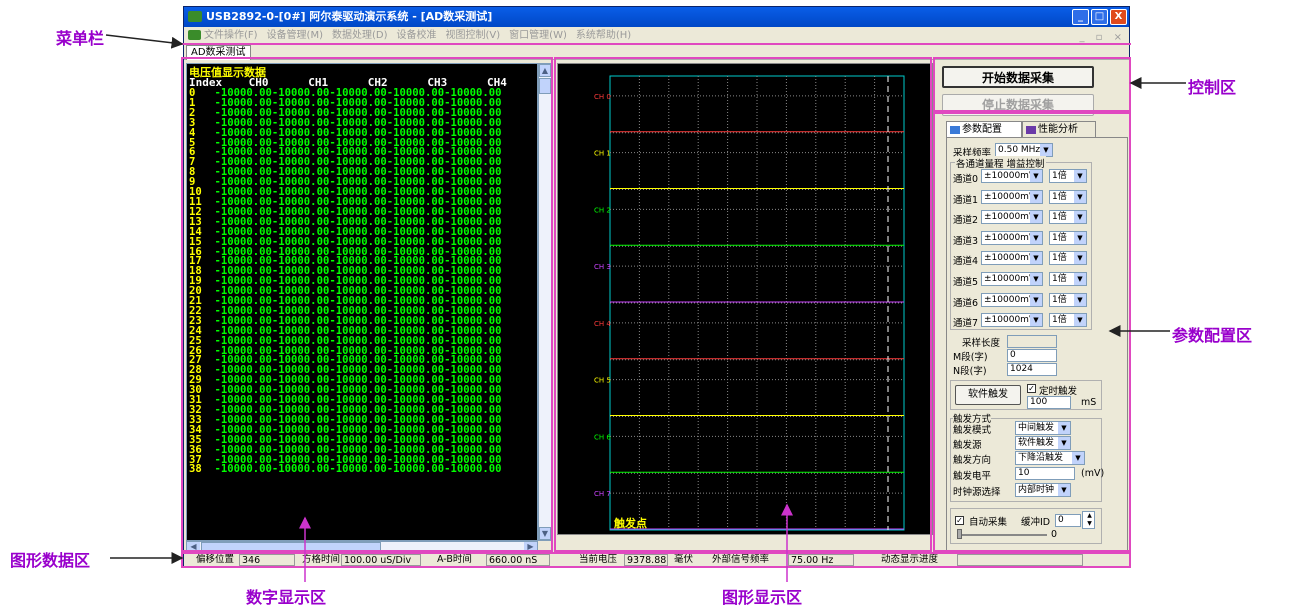 Image resolution: width=1310 pixels, height=608 pixels. Describe the element at coordinates (1043, 443) in the screenshot. I see `trigger-source-select: 软件触发 ▼` at that location.